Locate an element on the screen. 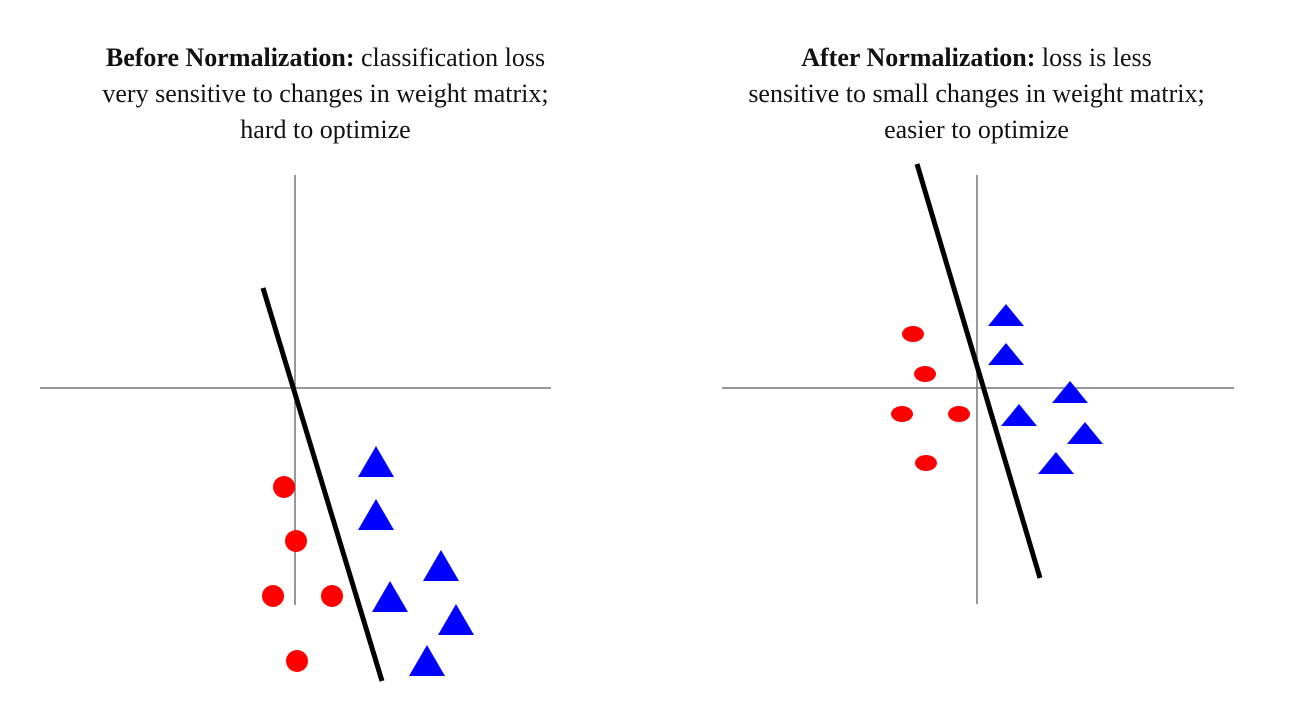 This screenshot has width=1302, height=715. caption-rest: classification loss is located at coordinates (453, 57).